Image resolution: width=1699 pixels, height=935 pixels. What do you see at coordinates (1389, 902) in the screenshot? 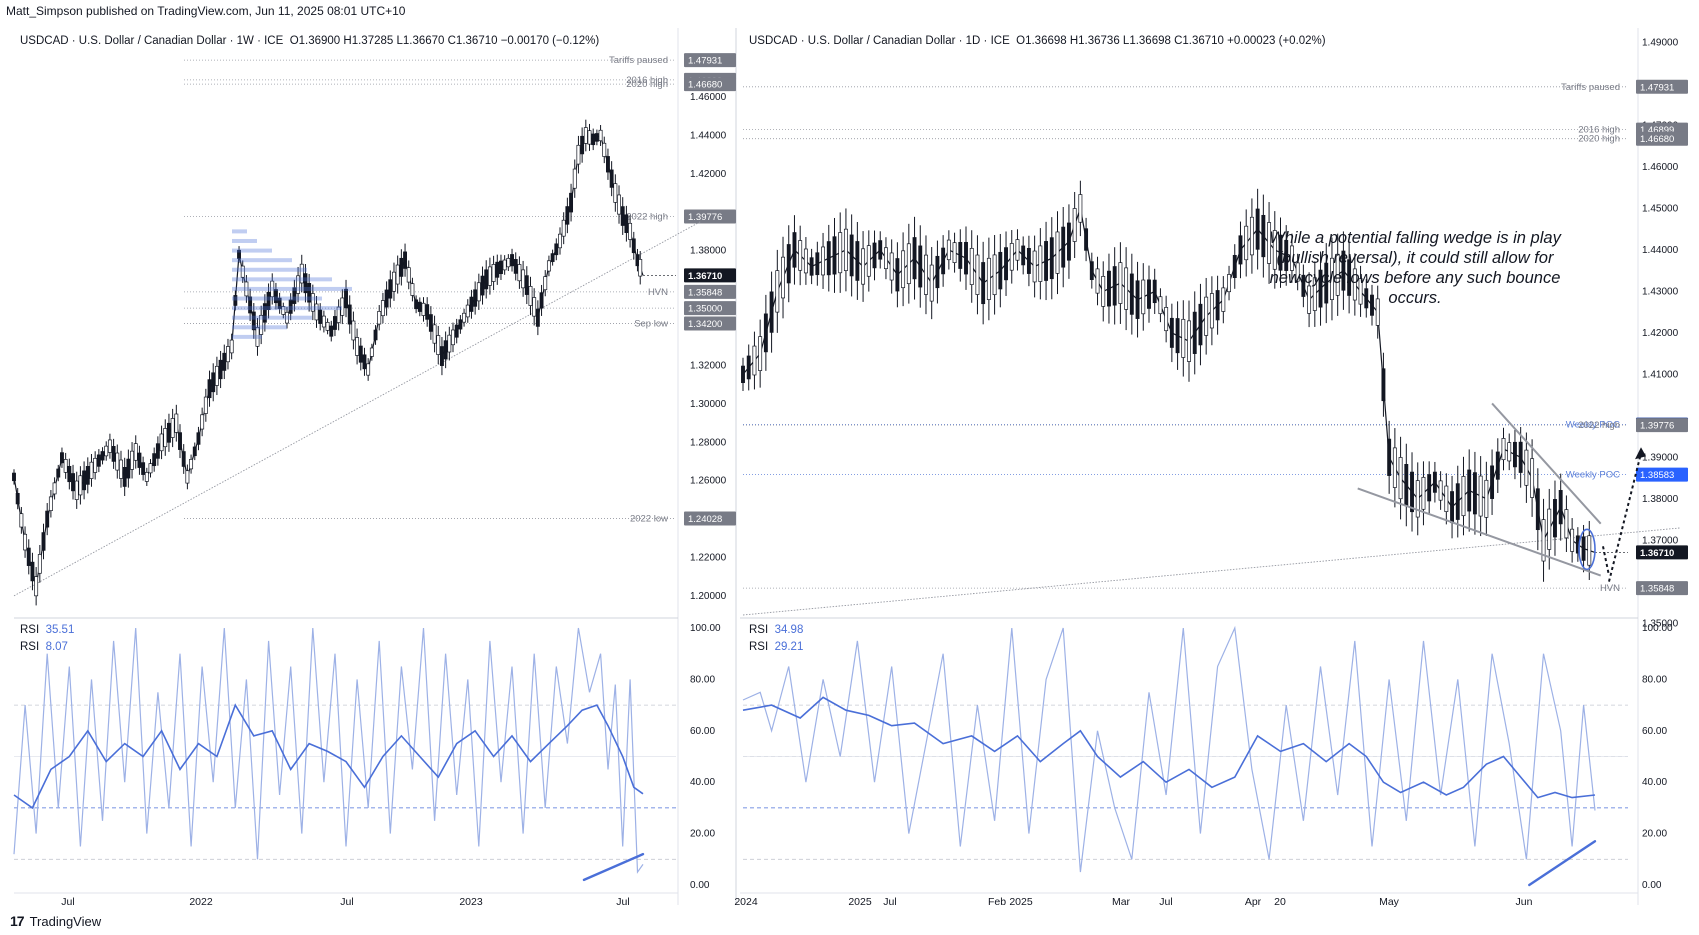
I see `daily-time-tick-label: May` at bounding box center [1389, 902].